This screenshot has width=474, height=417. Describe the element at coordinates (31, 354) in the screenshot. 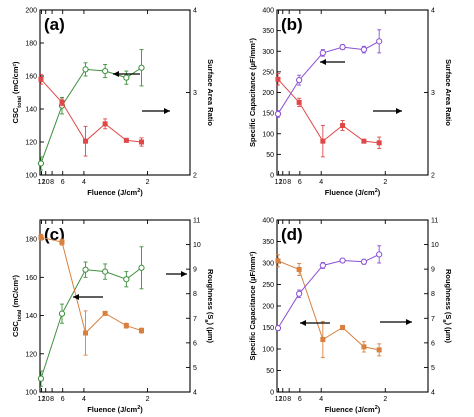

I see `y-left-tick-label: 120` at that location.